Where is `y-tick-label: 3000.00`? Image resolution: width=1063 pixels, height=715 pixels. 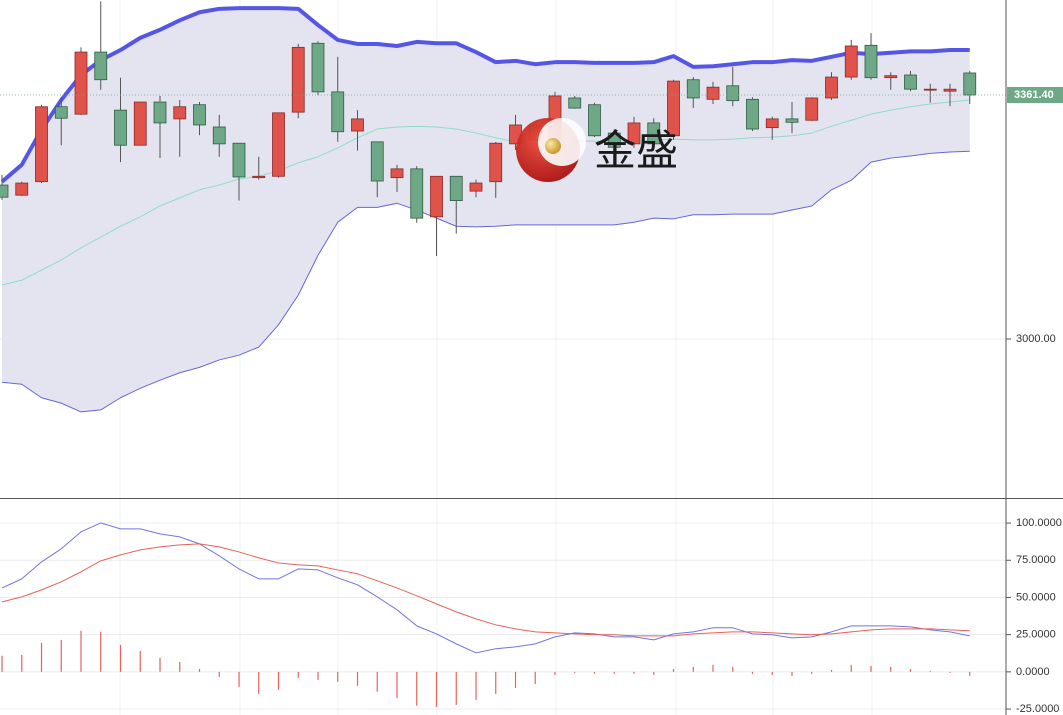 y-tick-label: 3000.00 is located at coordinates (1036, 339).